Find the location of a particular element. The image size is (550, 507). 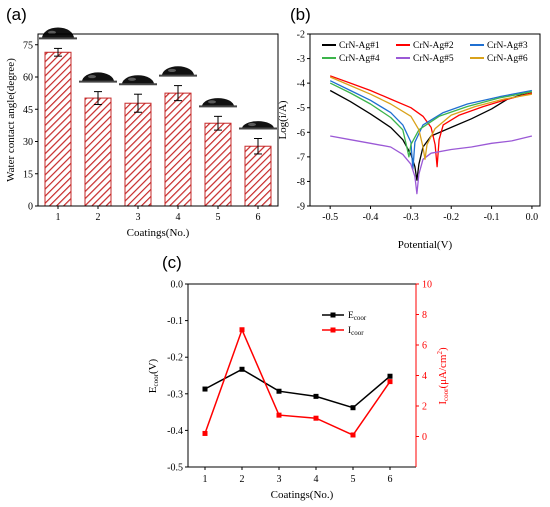

y-tick-label-left: -0.1 is located at coordinates (175, 321).